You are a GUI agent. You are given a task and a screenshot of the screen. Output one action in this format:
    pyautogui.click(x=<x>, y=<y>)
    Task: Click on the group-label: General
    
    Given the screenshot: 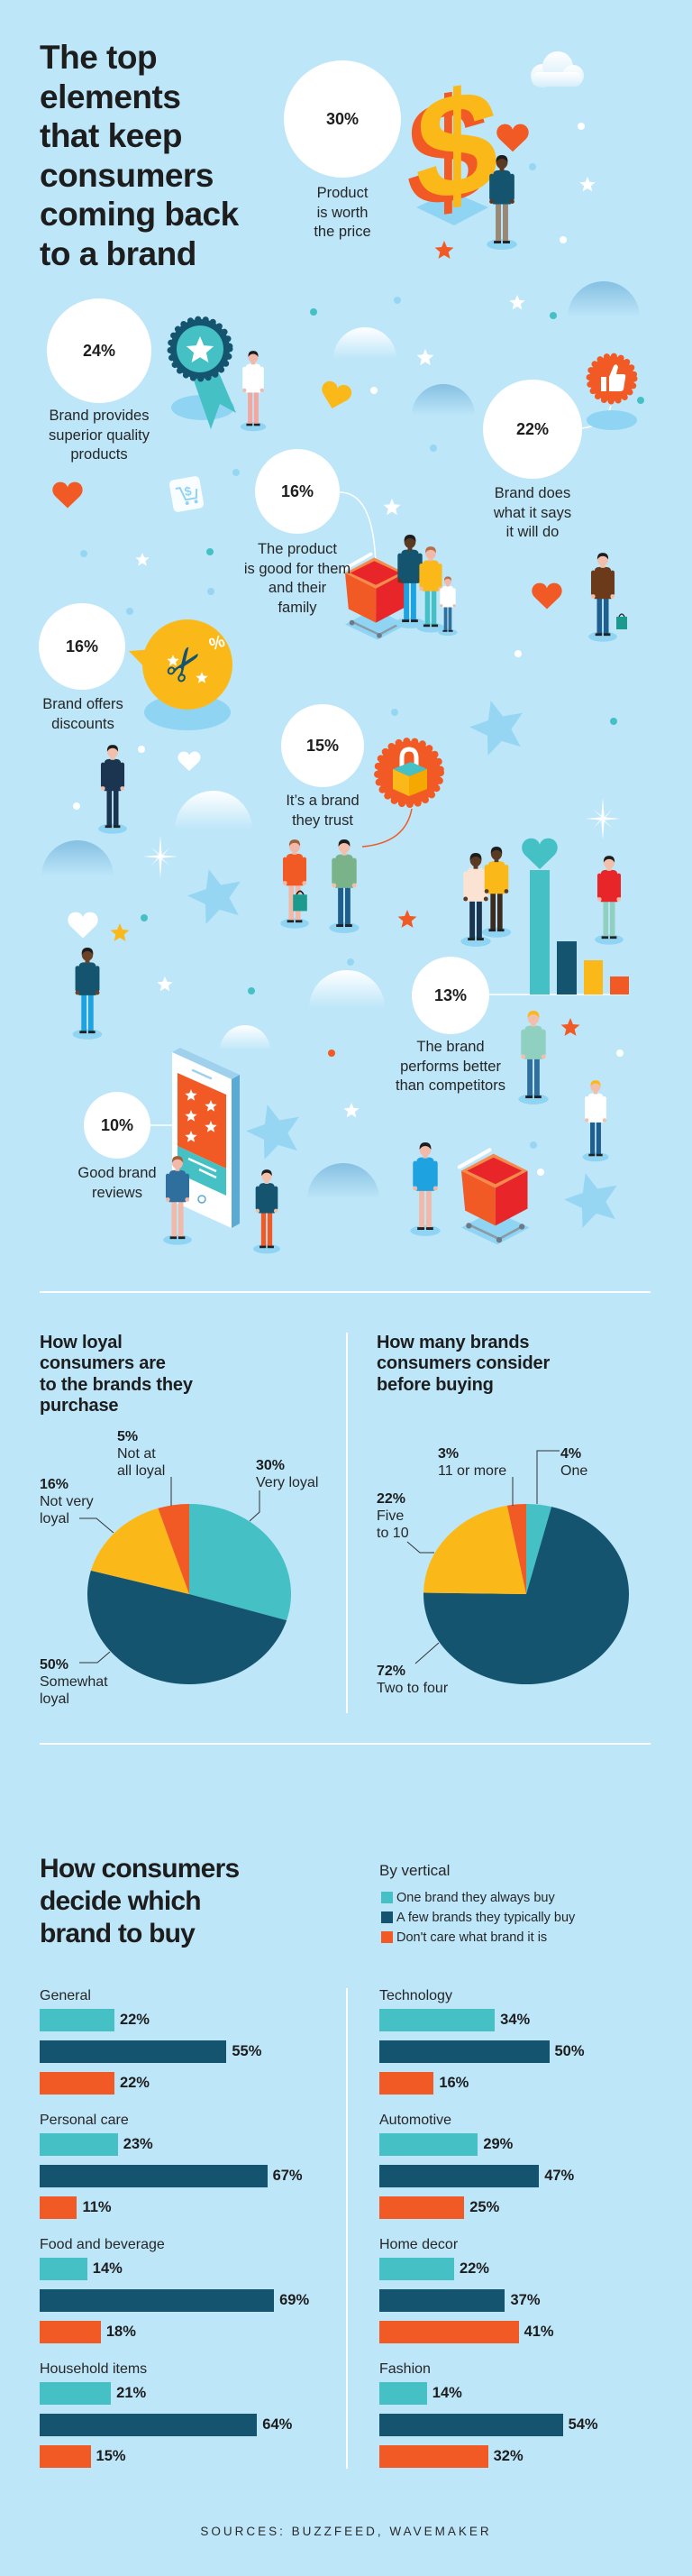 What is the action you would take?
    pyautogui.click(x=65, y=1995)
    